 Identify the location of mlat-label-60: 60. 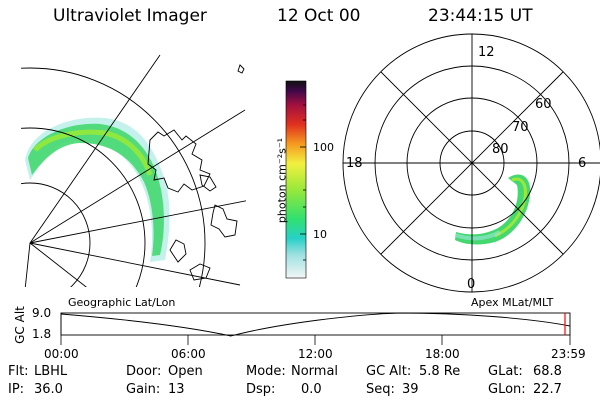
(543, 104).